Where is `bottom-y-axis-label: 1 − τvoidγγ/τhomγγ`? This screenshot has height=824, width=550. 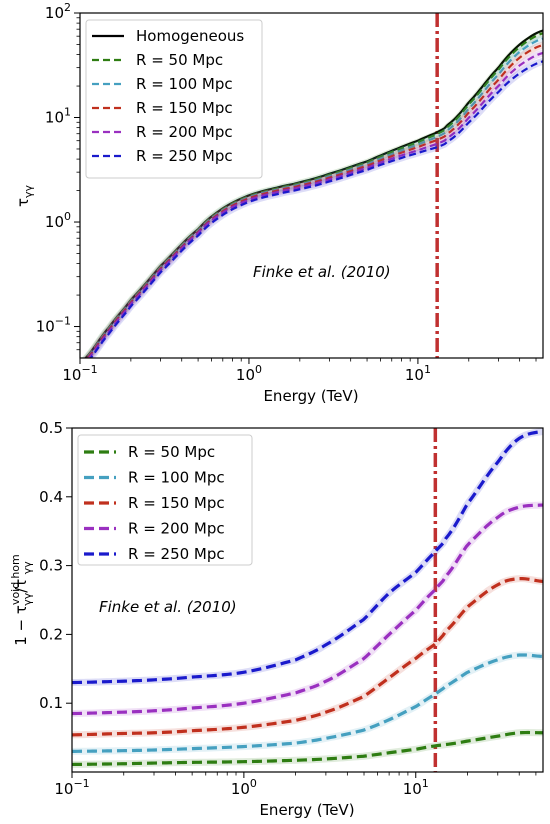
bottom-y-axis-label: 1 − τvoidγγ/τhomγγ is located at coordinates (21, 600).